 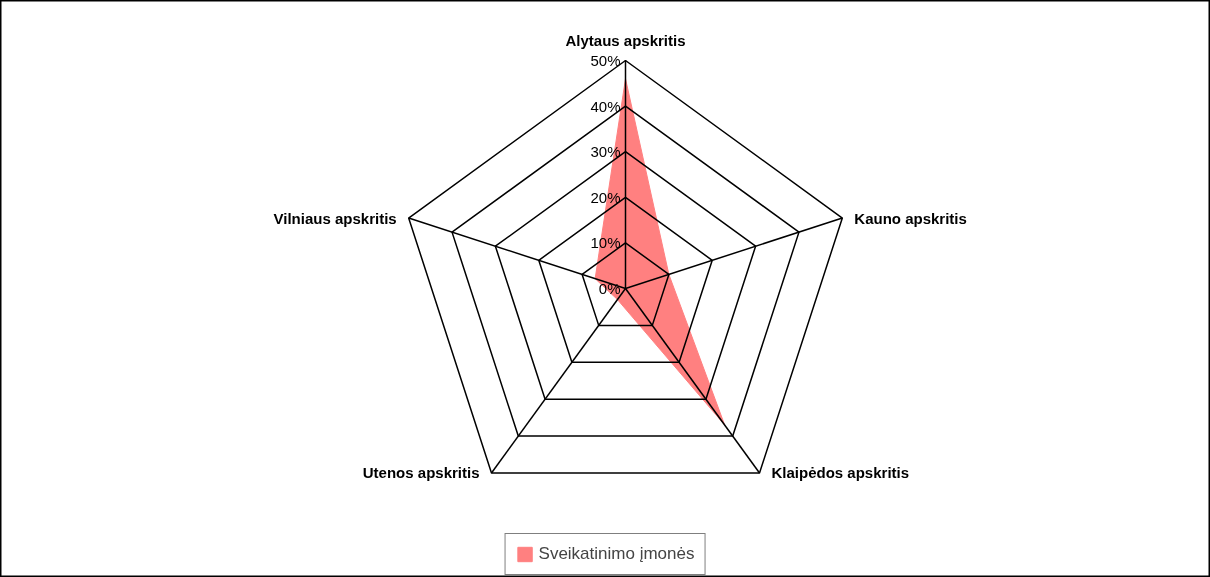 I want to click on spoke-label: Klaipėdos apskritis, so click(x=840, y=473).